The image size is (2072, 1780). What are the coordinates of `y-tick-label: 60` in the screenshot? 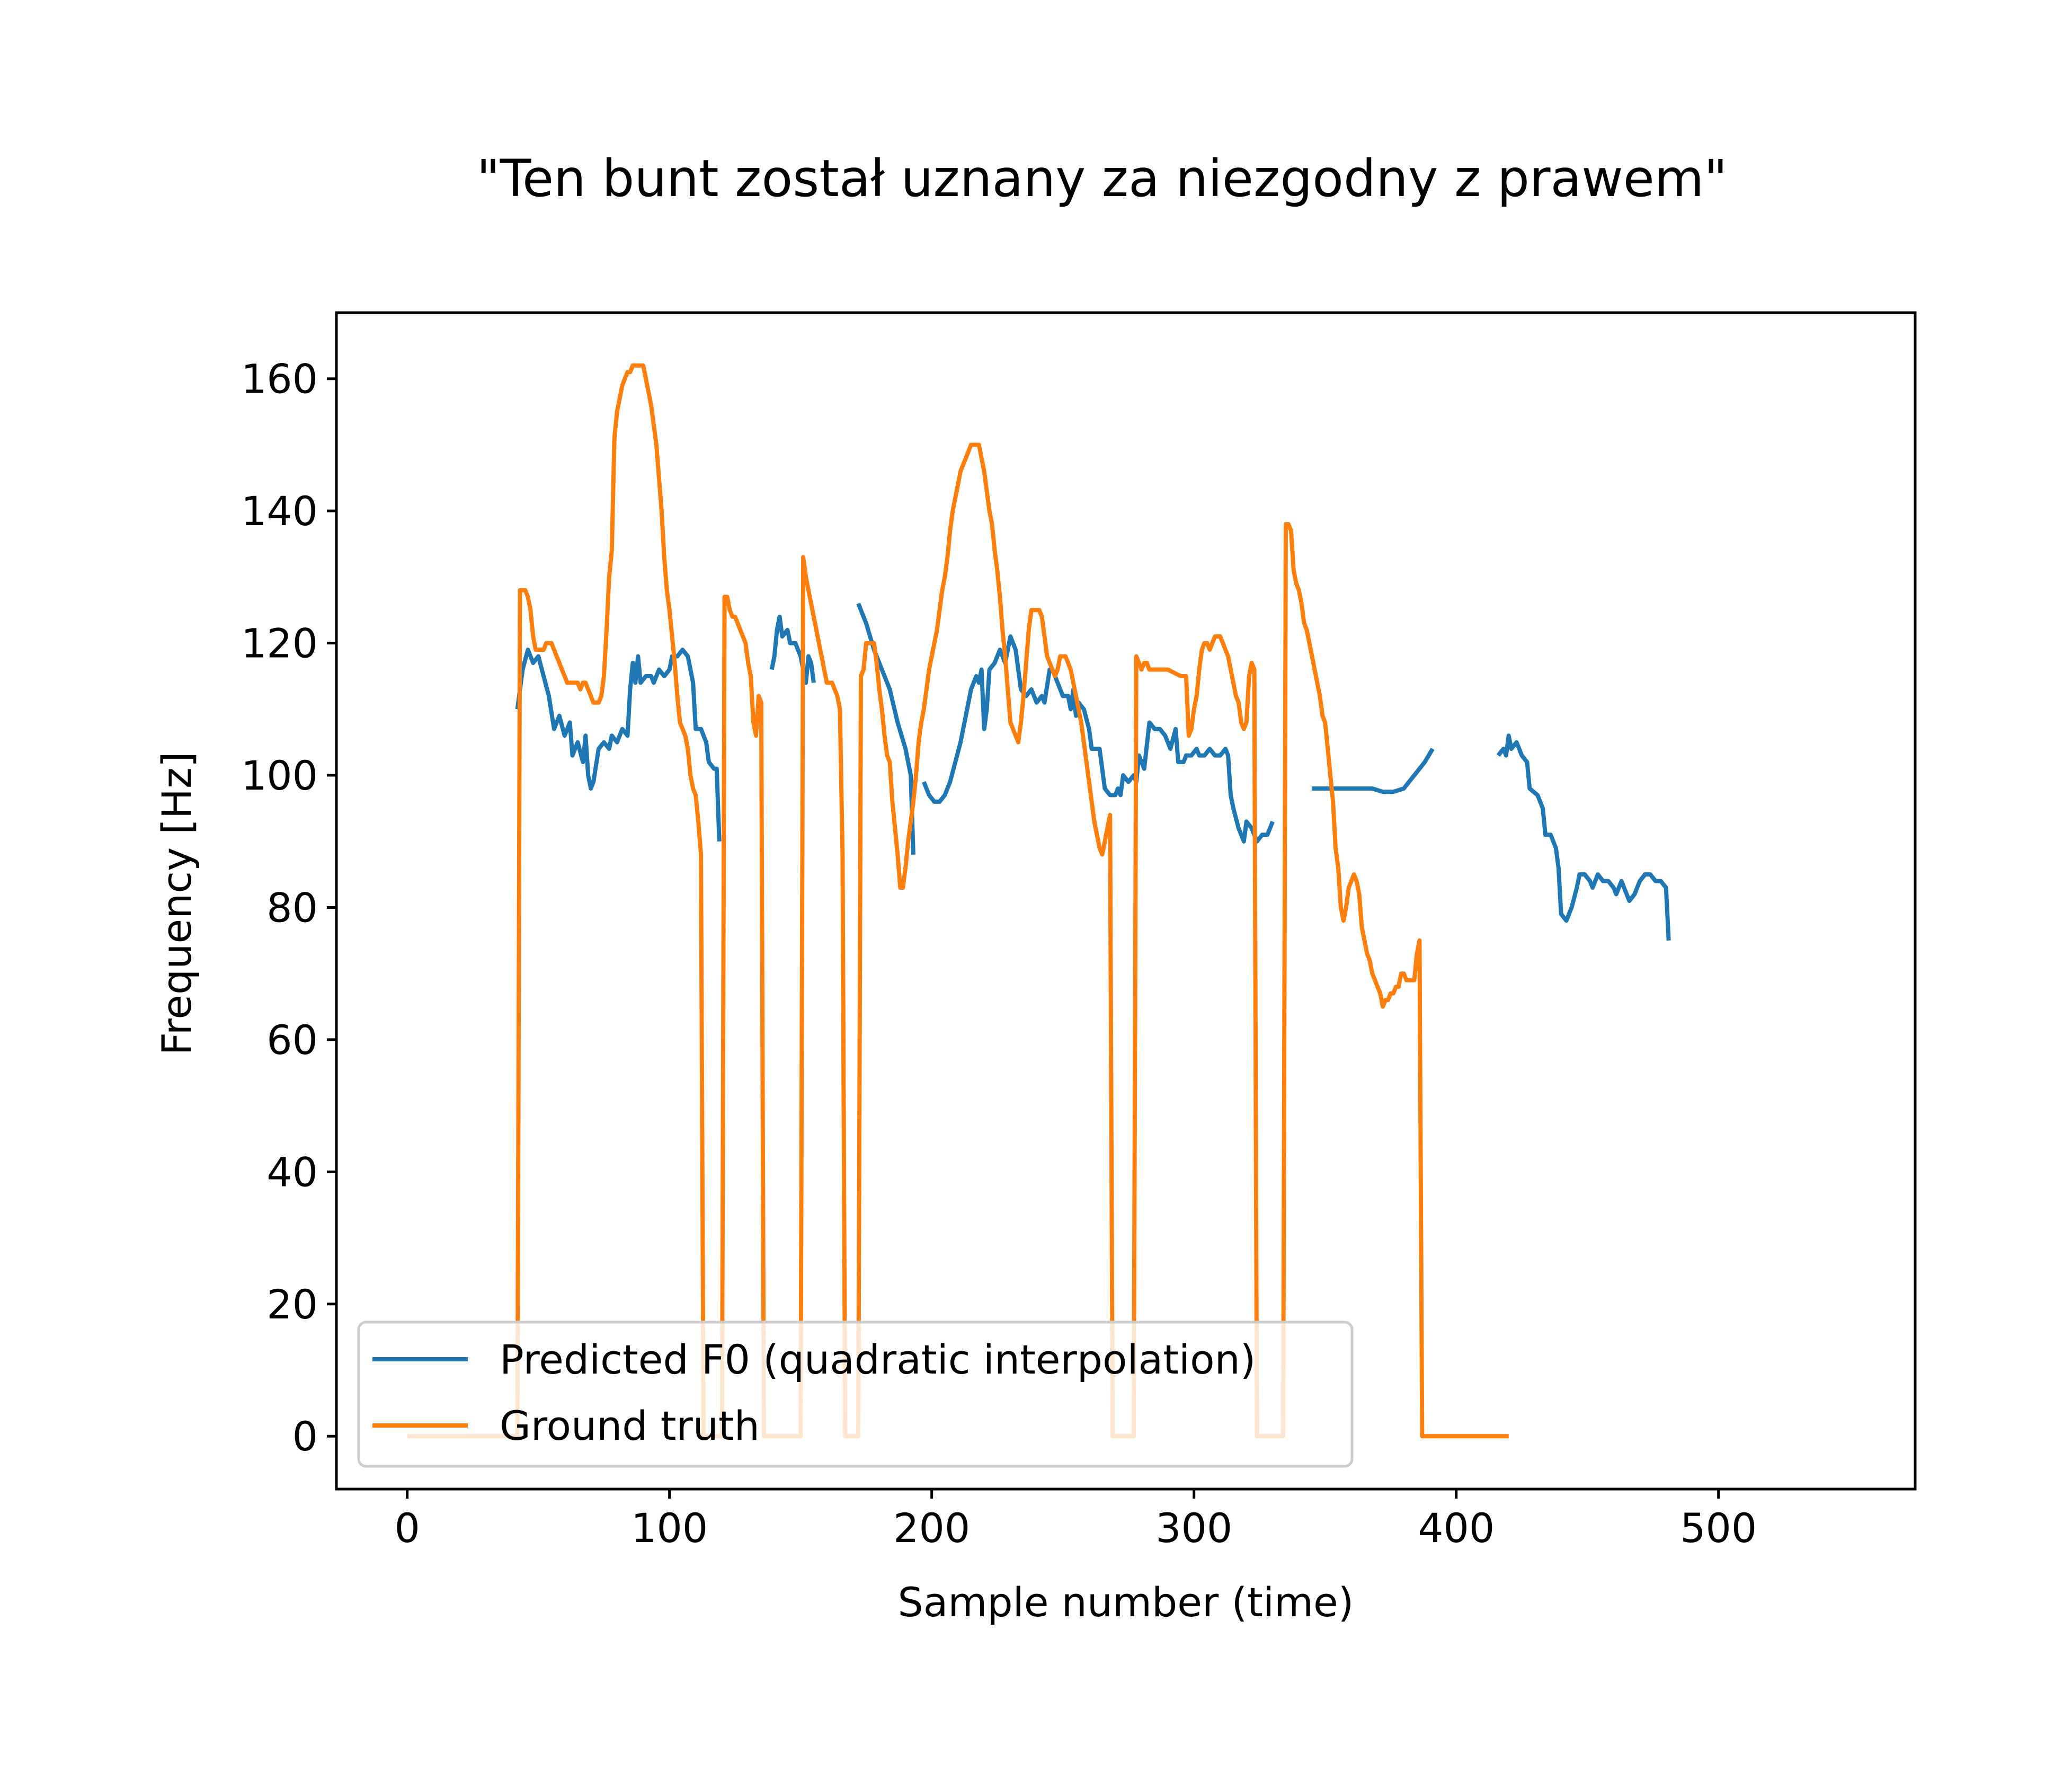 It's located at (292, 1040).